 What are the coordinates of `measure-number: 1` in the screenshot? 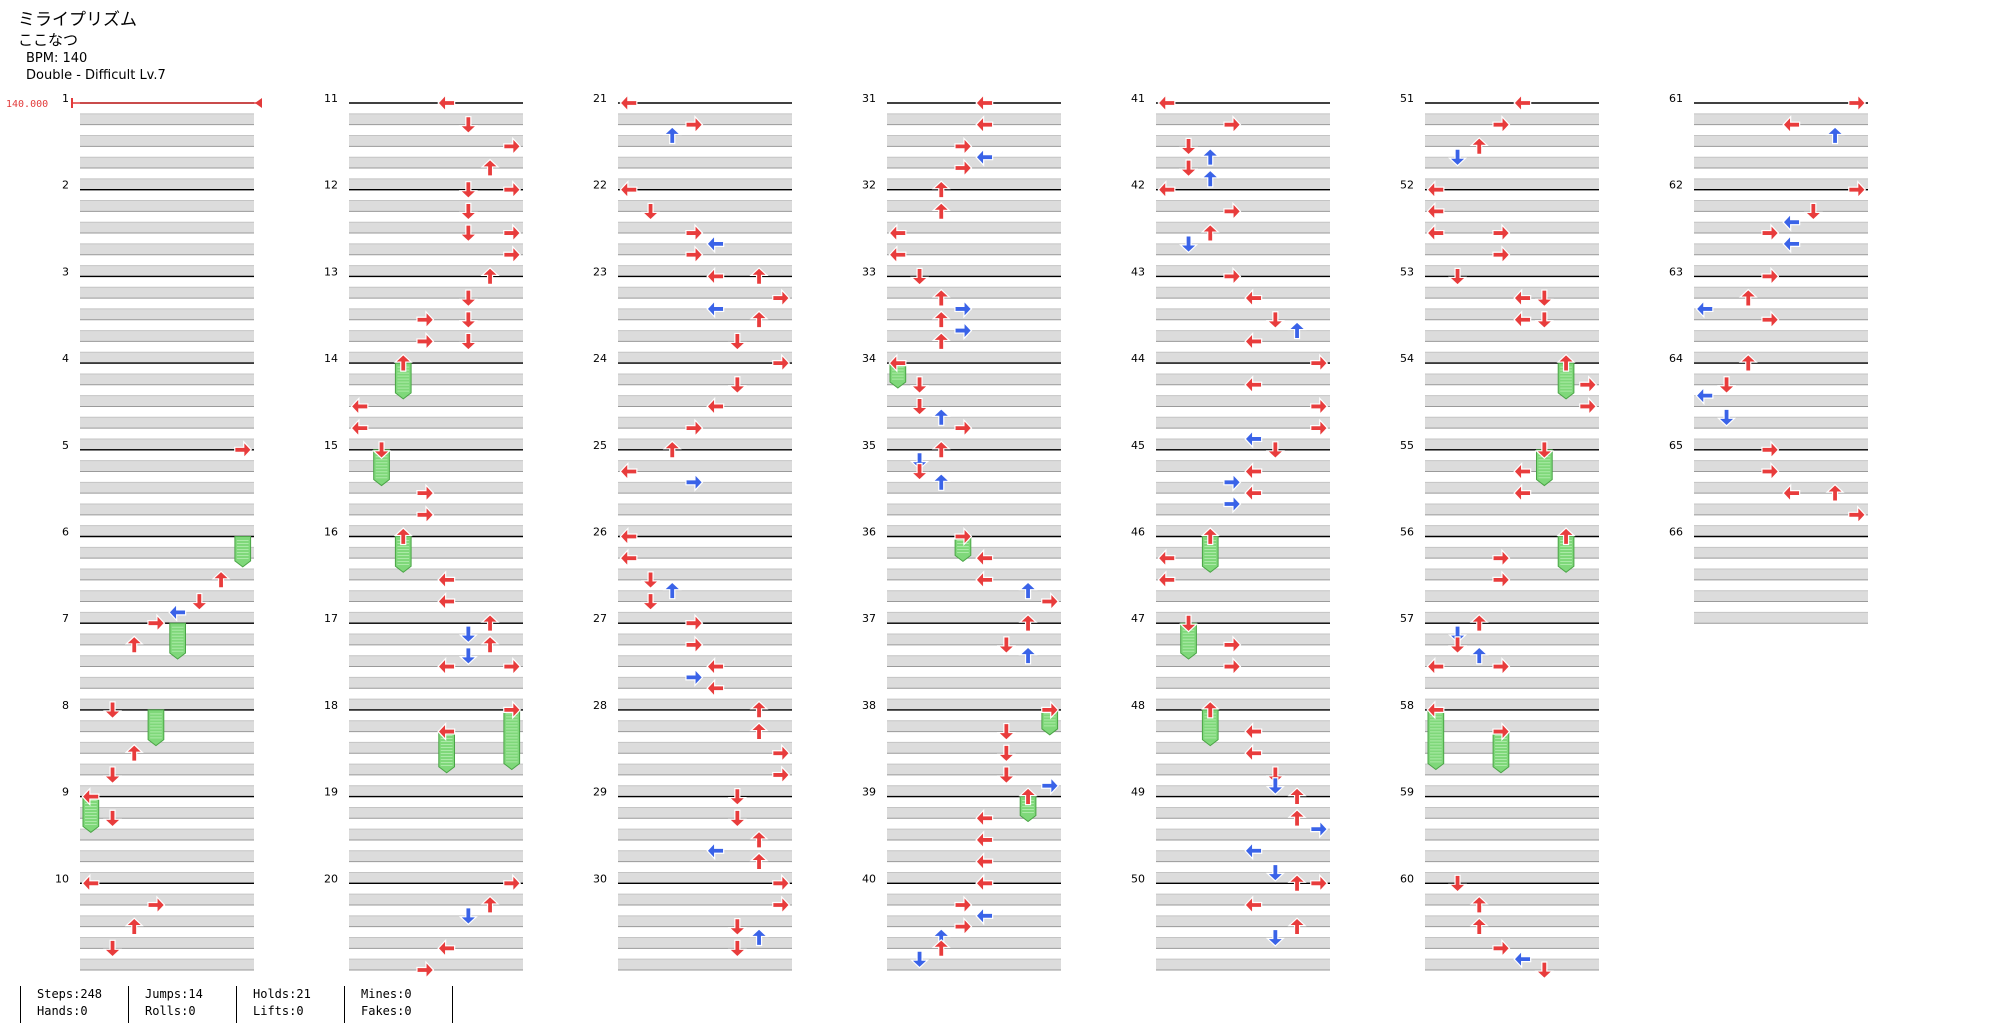 It's located at (65, 98).